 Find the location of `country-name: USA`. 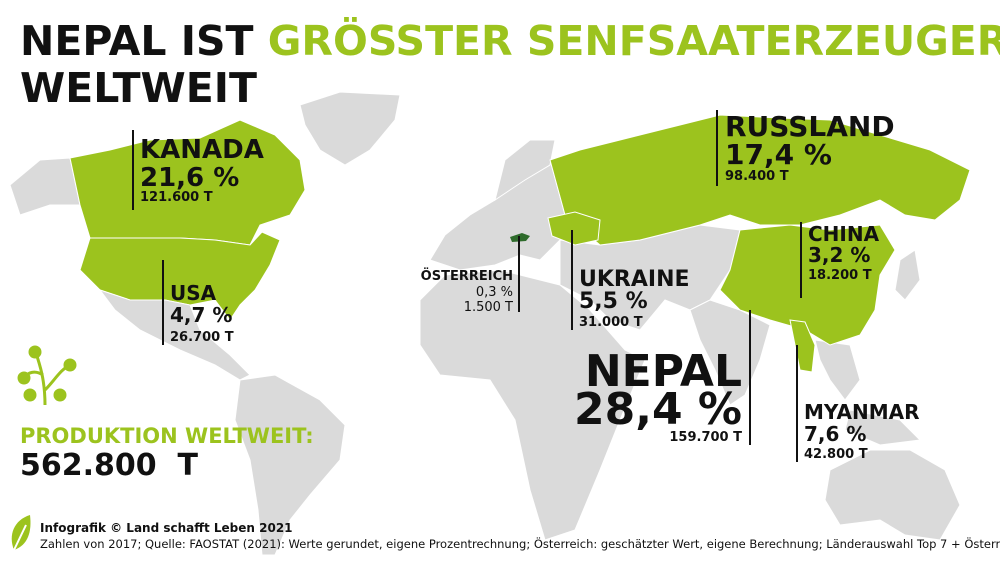

country-name: USA is located at coordinates (193, 293).